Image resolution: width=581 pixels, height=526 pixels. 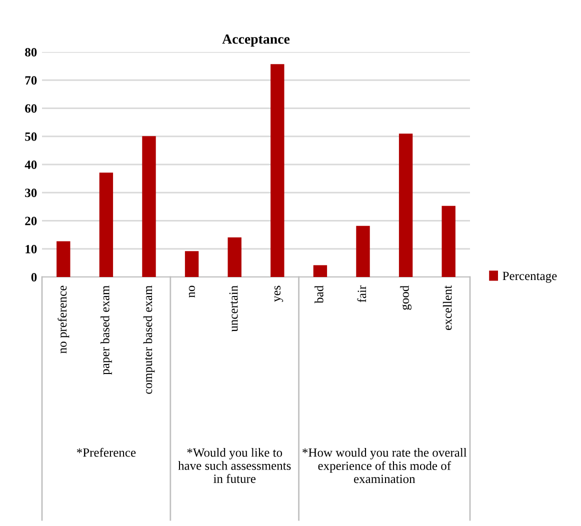 What do you see at coordinates (447, 307) in the screenshot?
I see `x-tick-label: excellent` at bounding box center [447, 307].